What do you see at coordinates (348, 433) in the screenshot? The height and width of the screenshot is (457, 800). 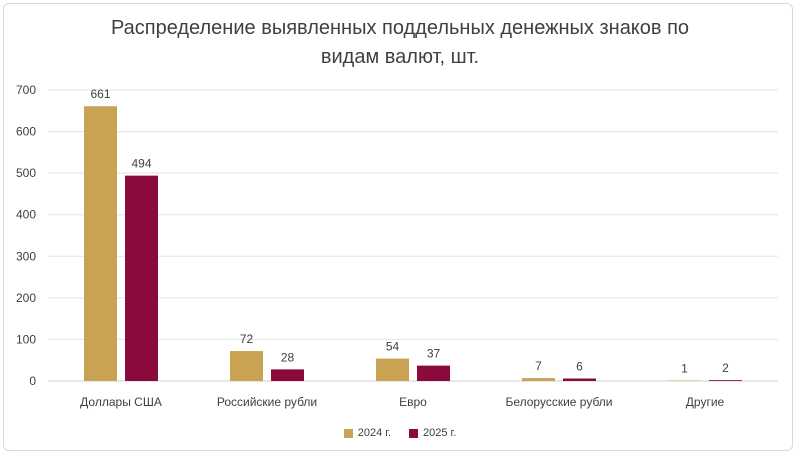 I see `legend-swatch-2024` at bounding box center [348, 433].